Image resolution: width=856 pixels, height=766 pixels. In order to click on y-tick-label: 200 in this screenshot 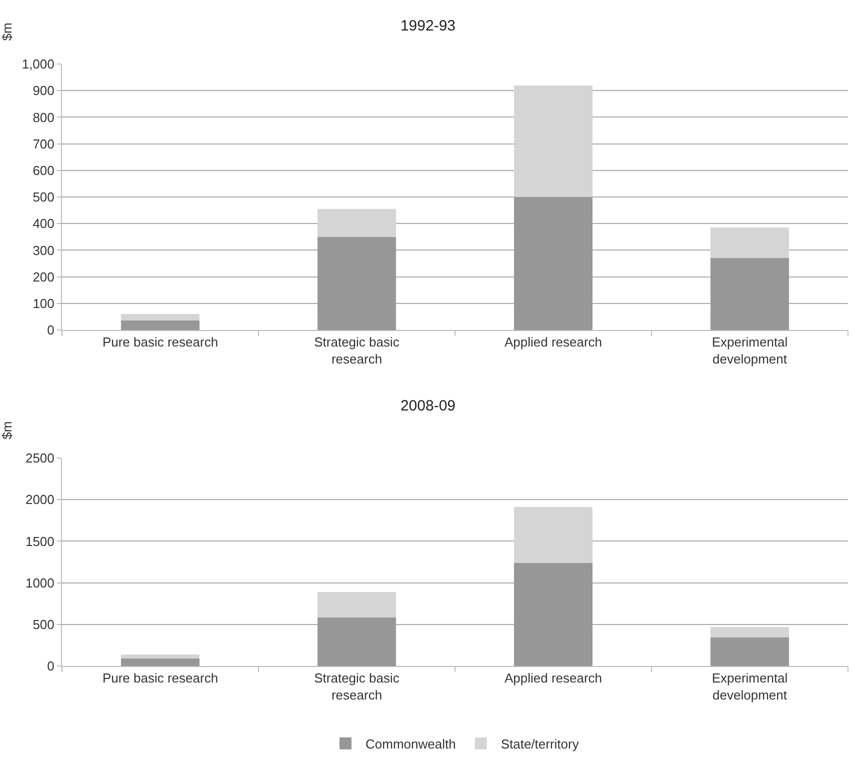, I will do `click(43, 276)`.